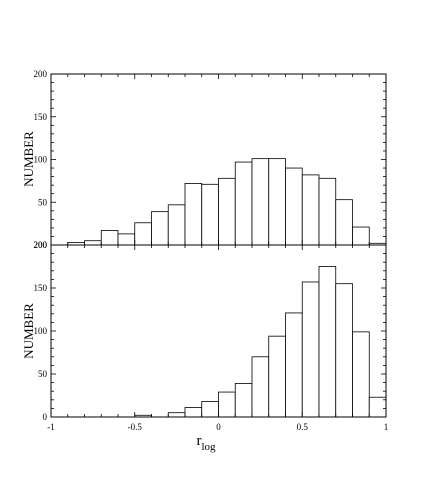 The width and height of the screenshot is (436, 491). I want to click on top-y-tick-label: 50, so click(43, 202).